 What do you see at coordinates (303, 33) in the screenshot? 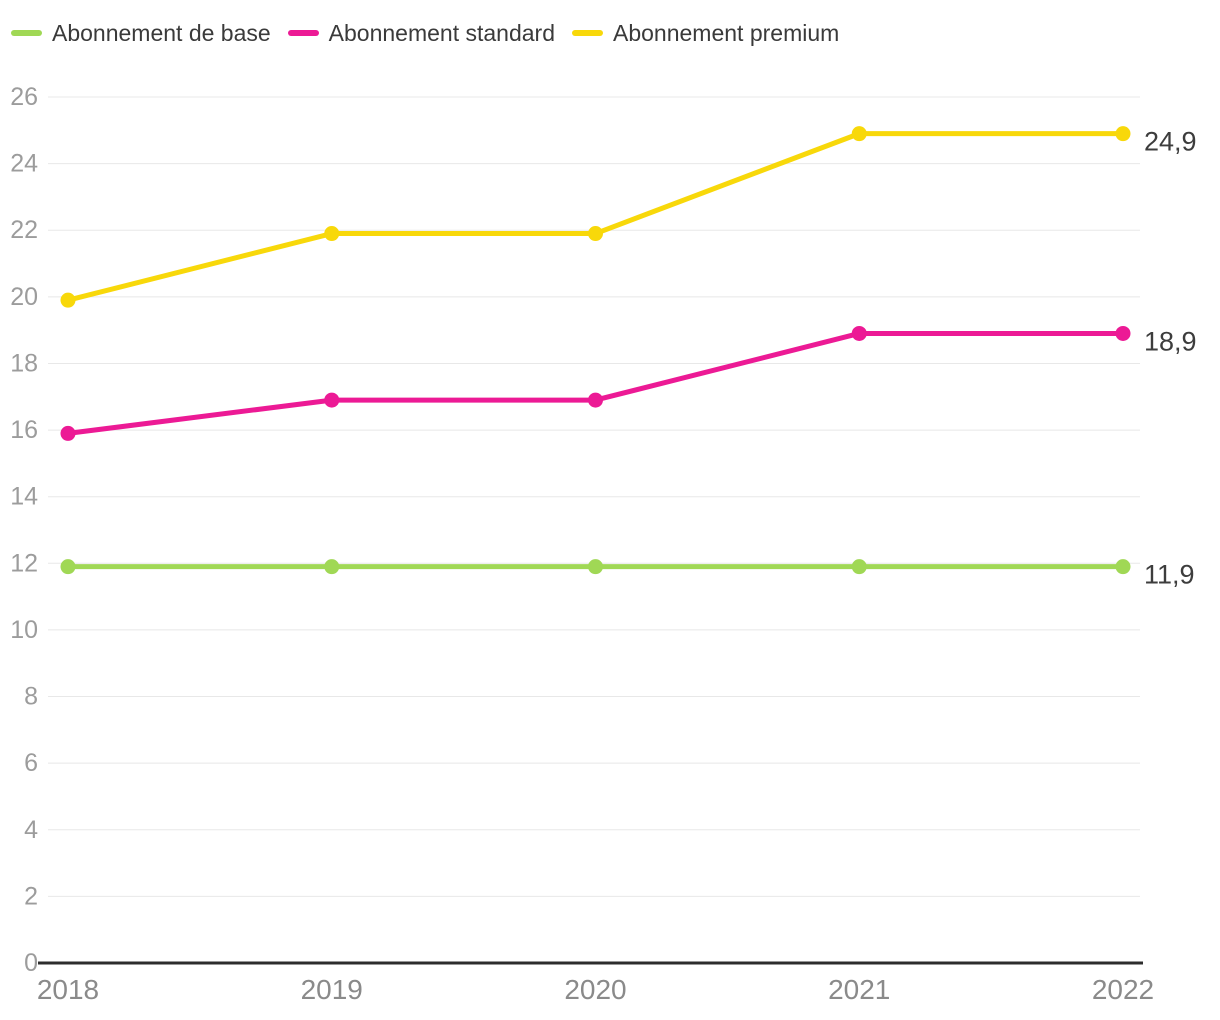
I see `legend-swatch-abonnement-standard` at bounding box center [303, 33].